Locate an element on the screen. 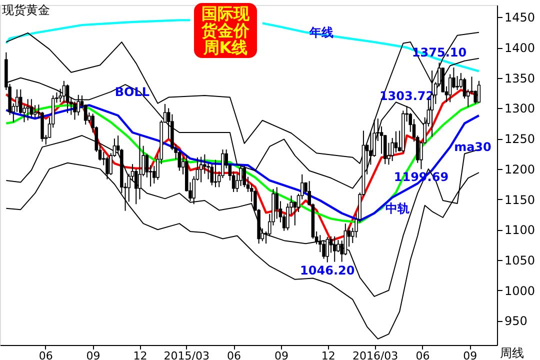 This screenshot has height=360, width=540. chart-subtitle: 现货黄金 is located at coordinates (26, 10).